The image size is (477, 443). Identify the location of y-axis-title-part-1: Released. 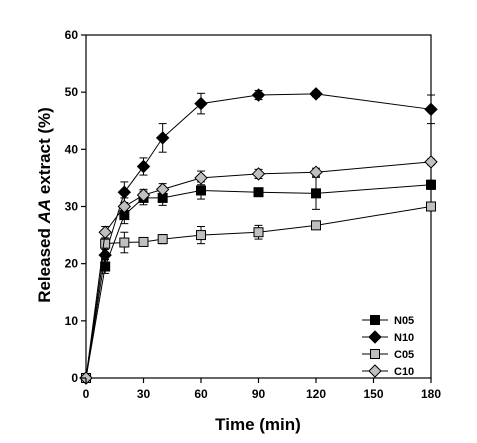
(44, 262).